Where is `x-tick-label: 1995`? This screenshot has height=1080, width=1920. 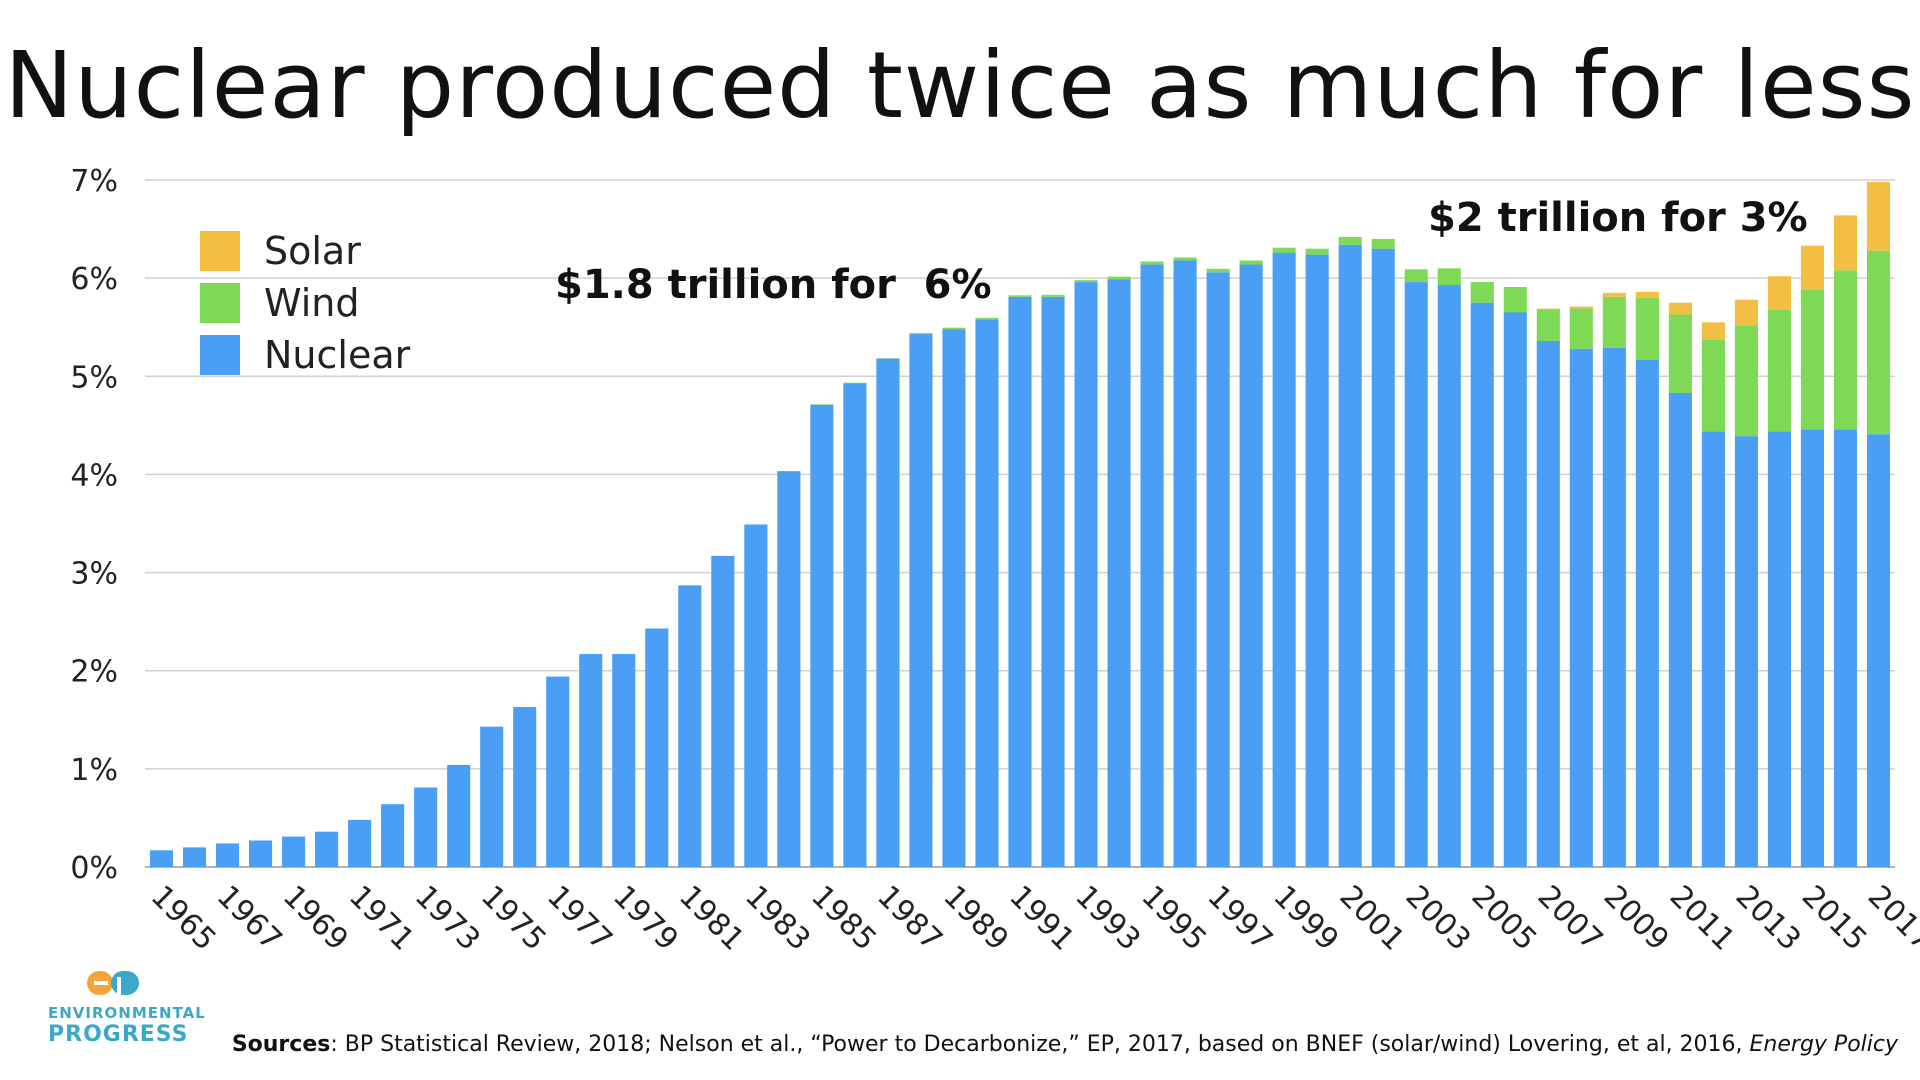
x-tick-label: 1995 is located at coordinates (1173, 918).